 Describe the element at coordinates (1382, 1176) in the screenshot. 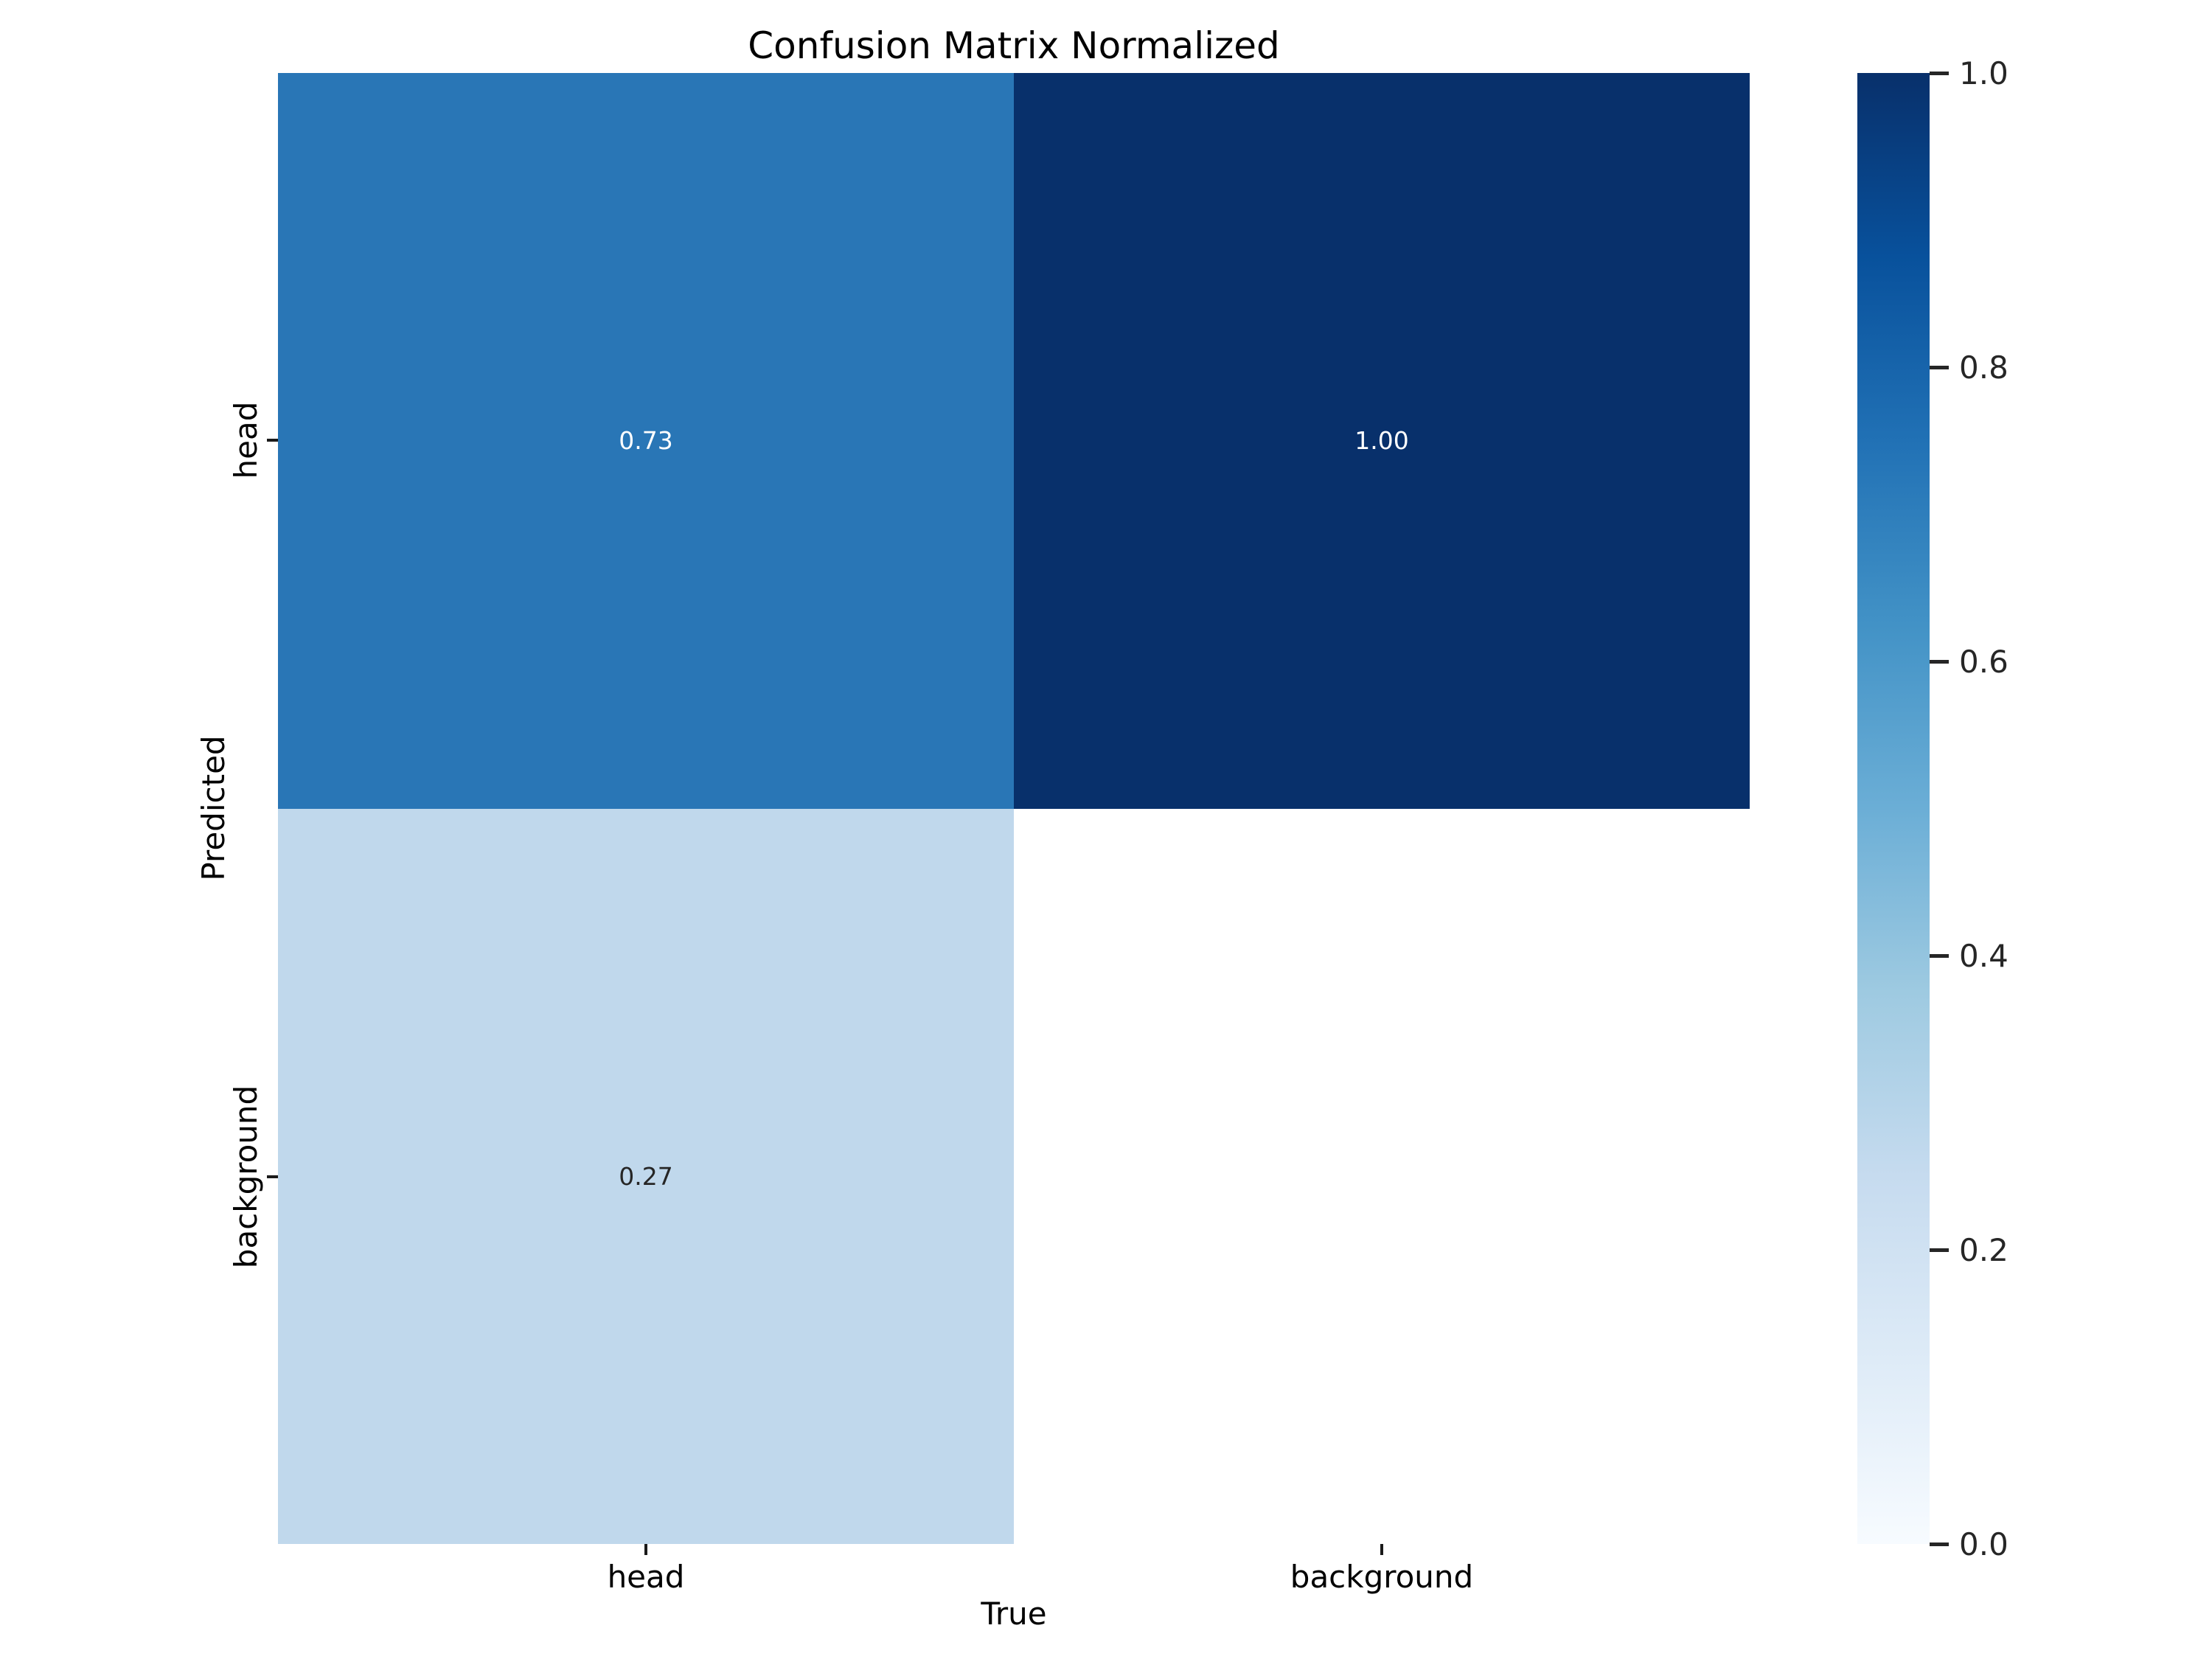

I see `heatmap-cell-background-background` at that location.